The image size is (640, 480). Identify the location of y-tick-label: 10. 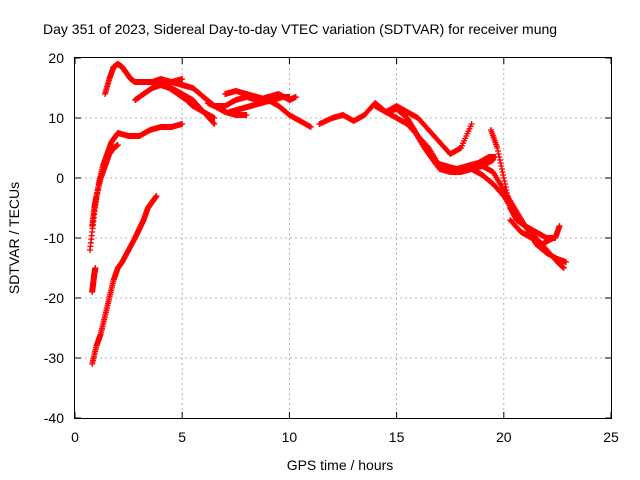
(56, 118).